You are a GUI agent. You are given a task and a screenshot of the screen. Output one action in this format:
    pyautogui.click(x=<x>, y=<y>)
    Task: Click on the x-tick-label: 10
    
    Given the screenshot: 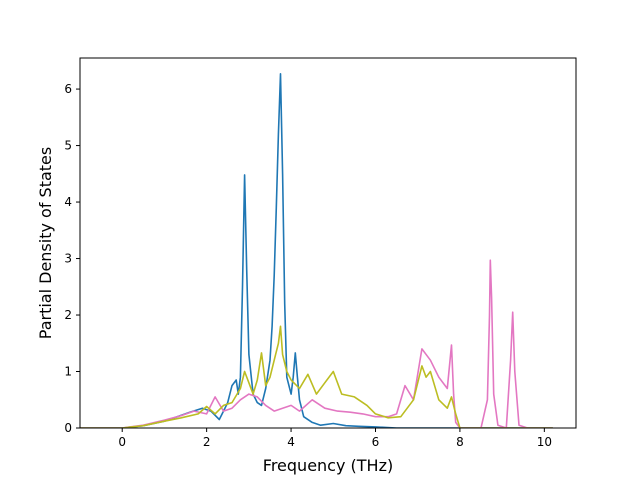 What is the action you would take?
    pyautogui.click(x=544, y=442)
    